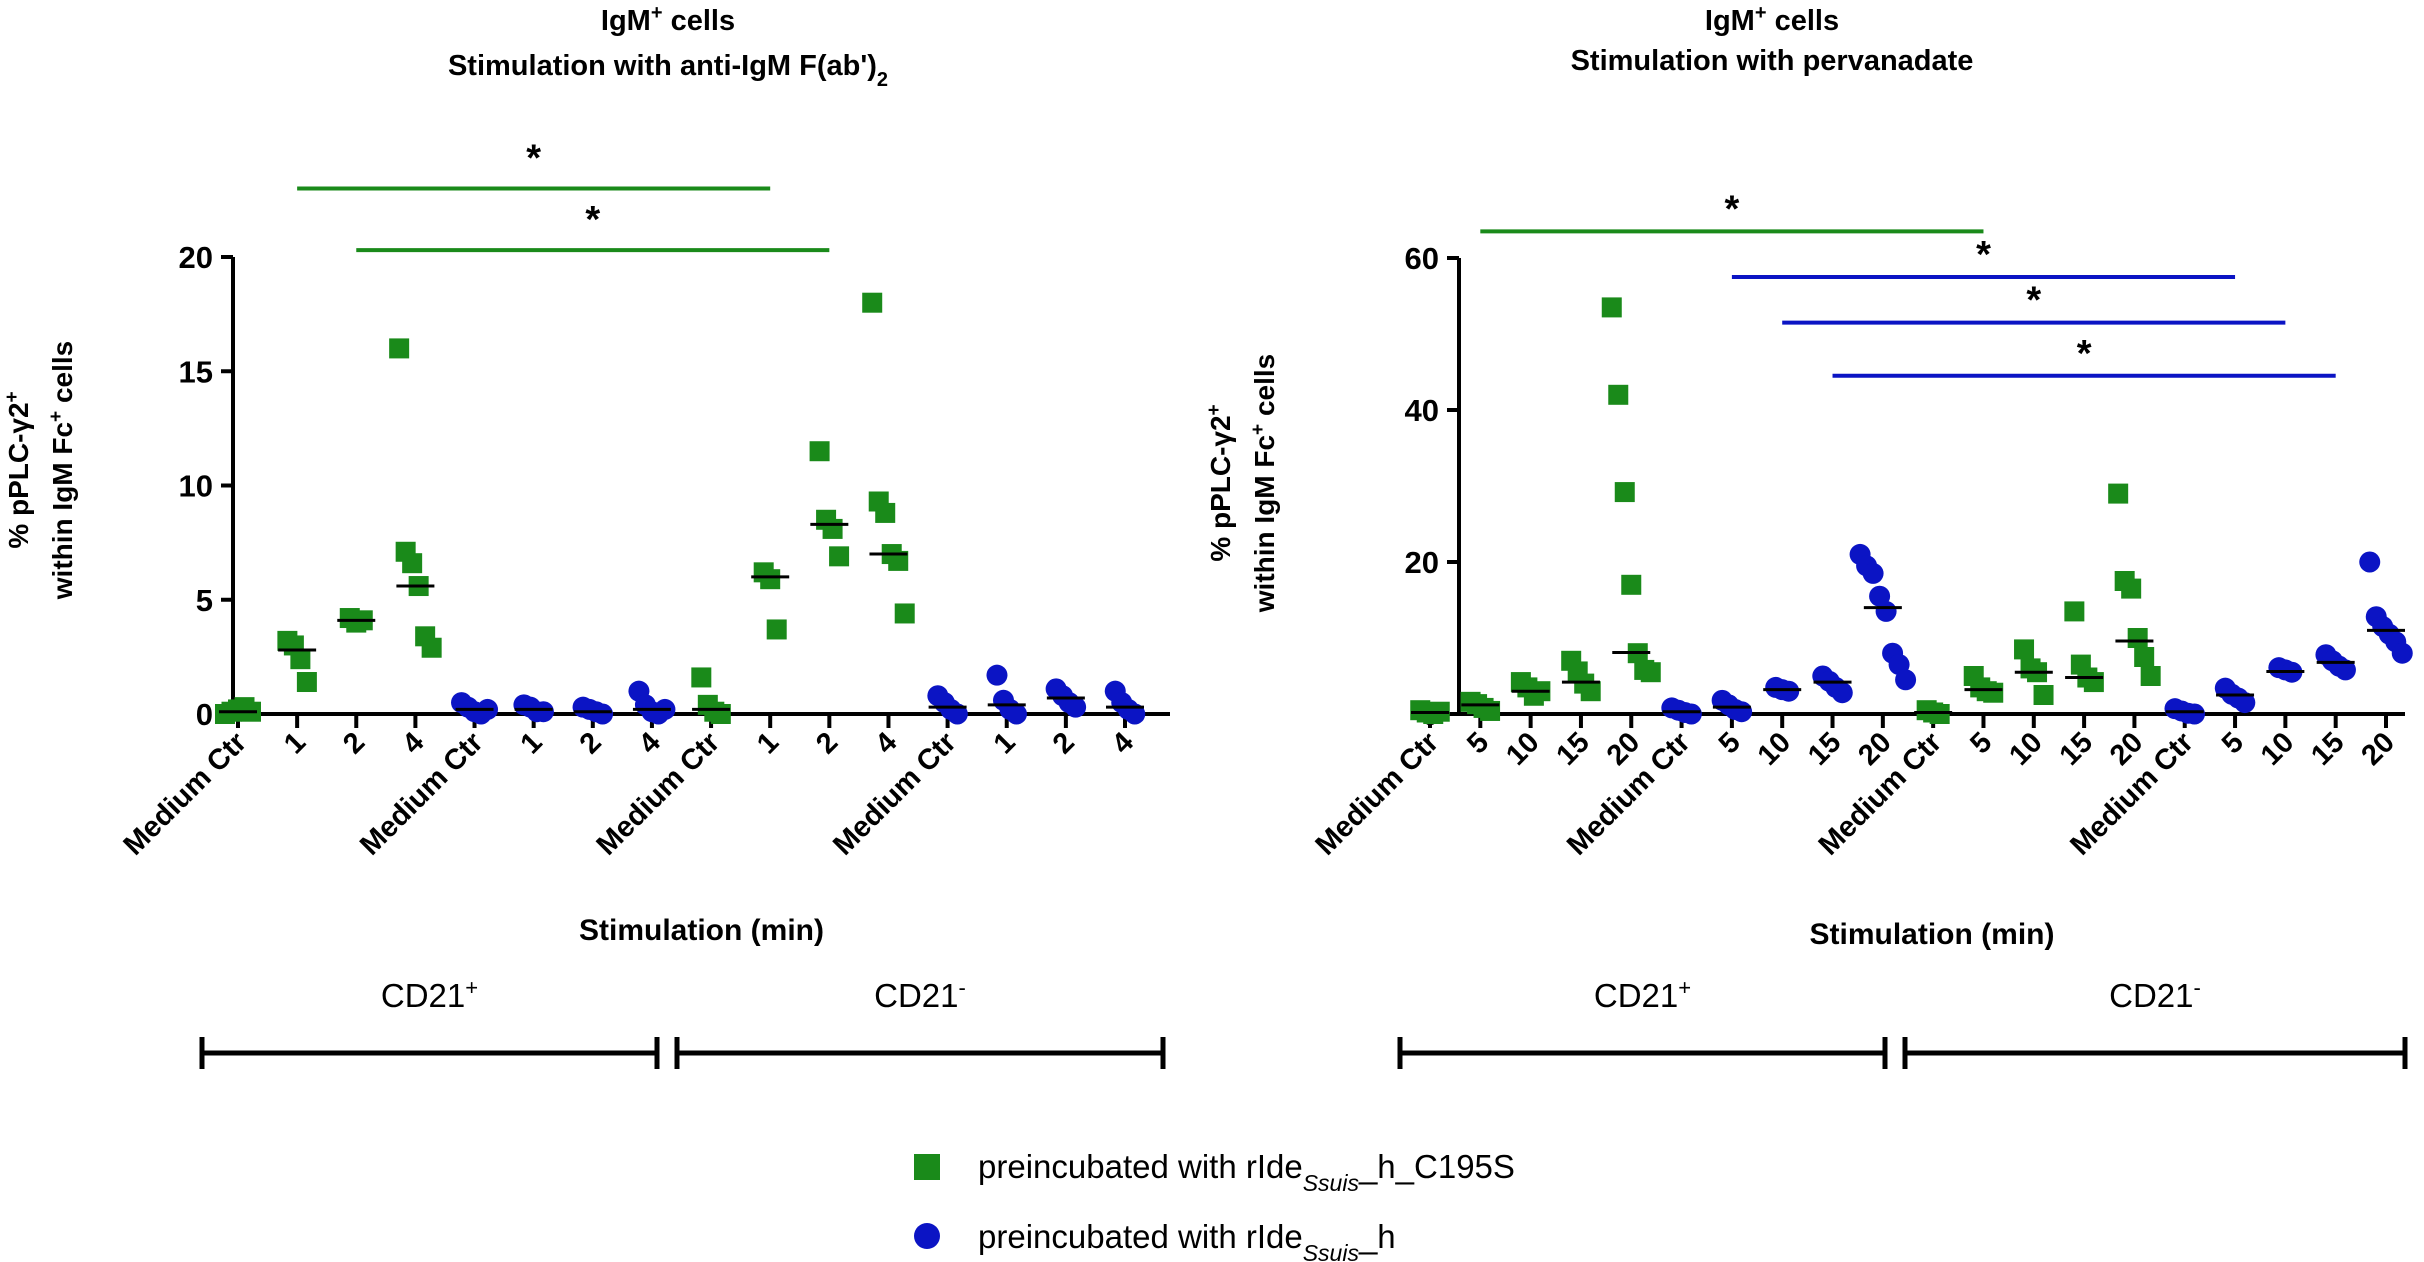 This screenshot has width=2424, height=1262. What do you see at coordinates (196, 371) in the screenshot?
I see `y-tick-label: 15` at bounding box center [196, 371].